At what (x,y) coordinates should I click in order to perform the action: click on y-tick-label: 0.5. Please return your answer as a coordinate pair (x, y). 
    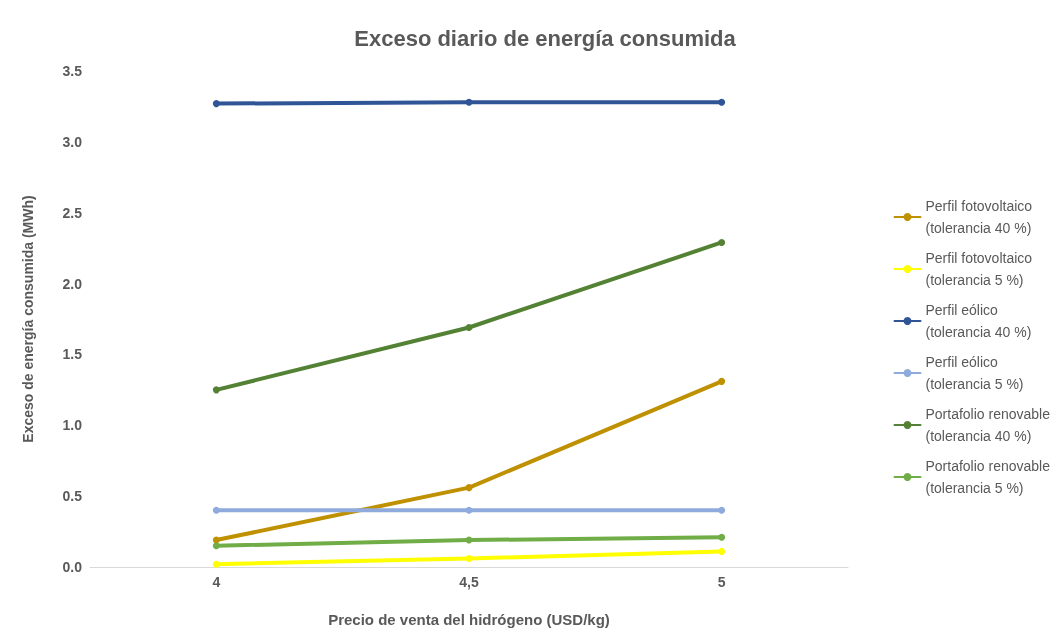
    Looking at the image, I should click on (72, 496).